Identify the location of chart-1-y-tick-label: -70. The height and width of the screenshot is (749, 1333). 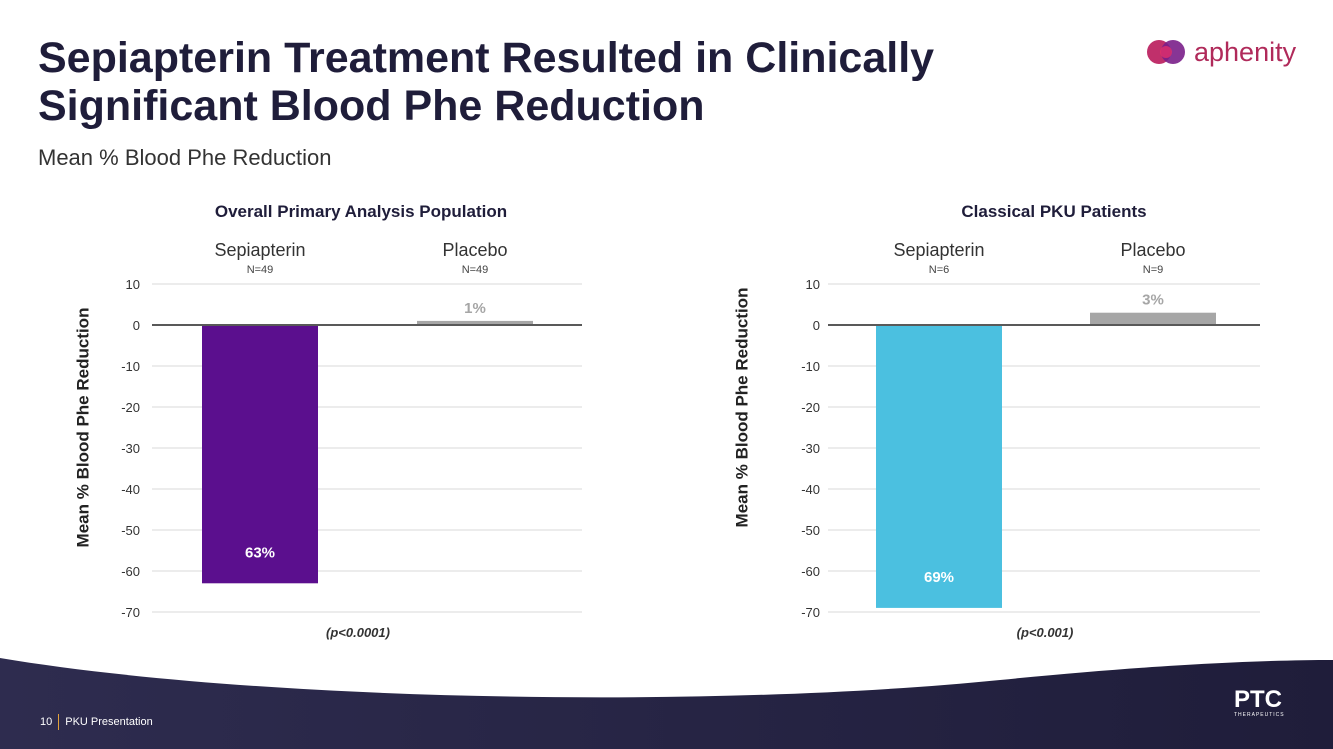
(130, 612).